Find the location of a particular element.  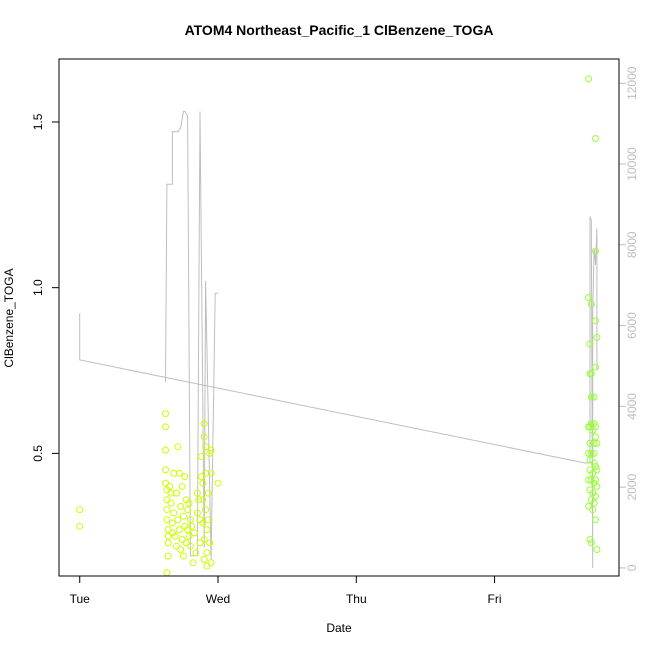

y-tick-label: 1.0 is located at coordinates (38, 287).